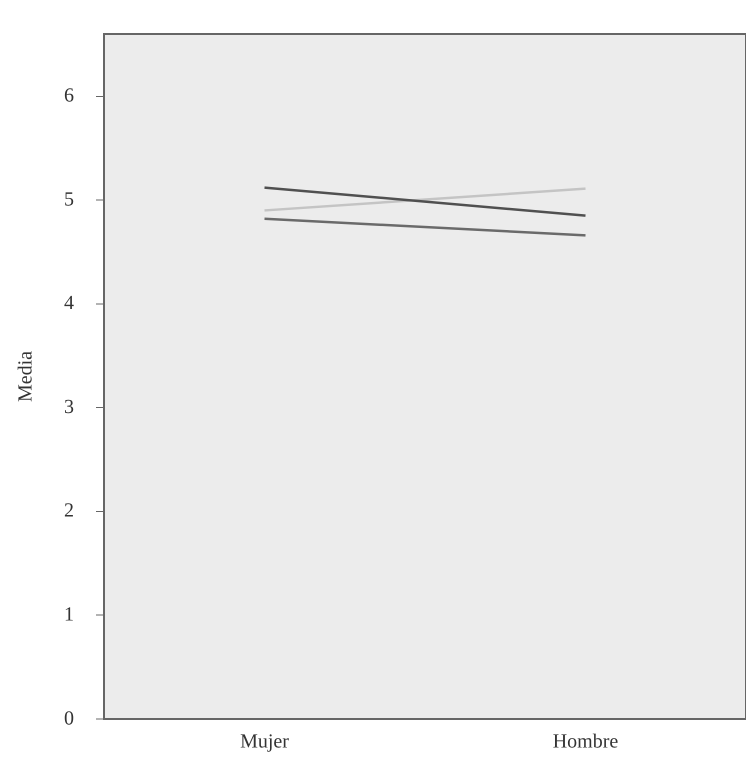  I want to click on y-tick-label: 6, so click(69, 95).